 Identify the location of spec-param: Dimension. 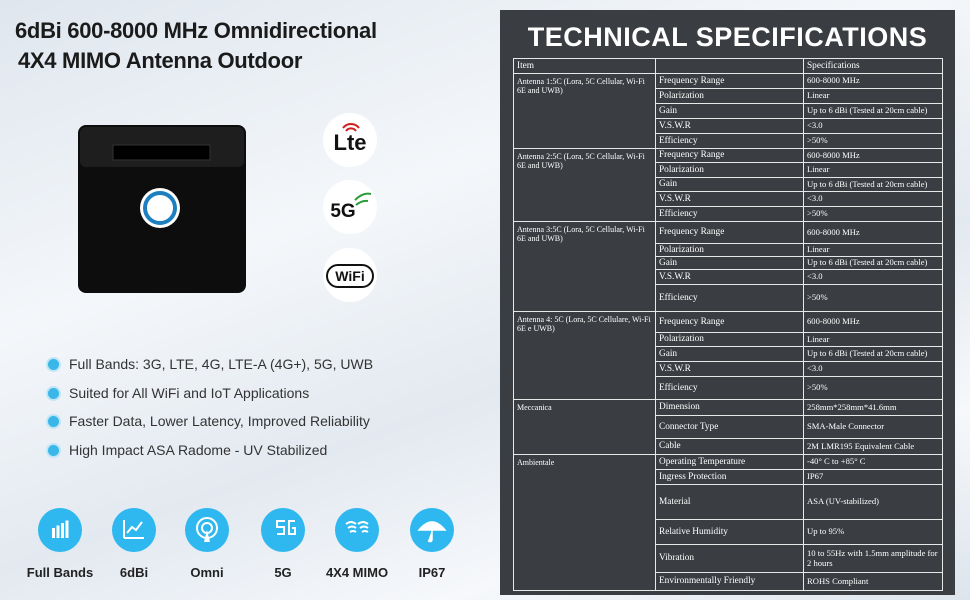
(729, 407).